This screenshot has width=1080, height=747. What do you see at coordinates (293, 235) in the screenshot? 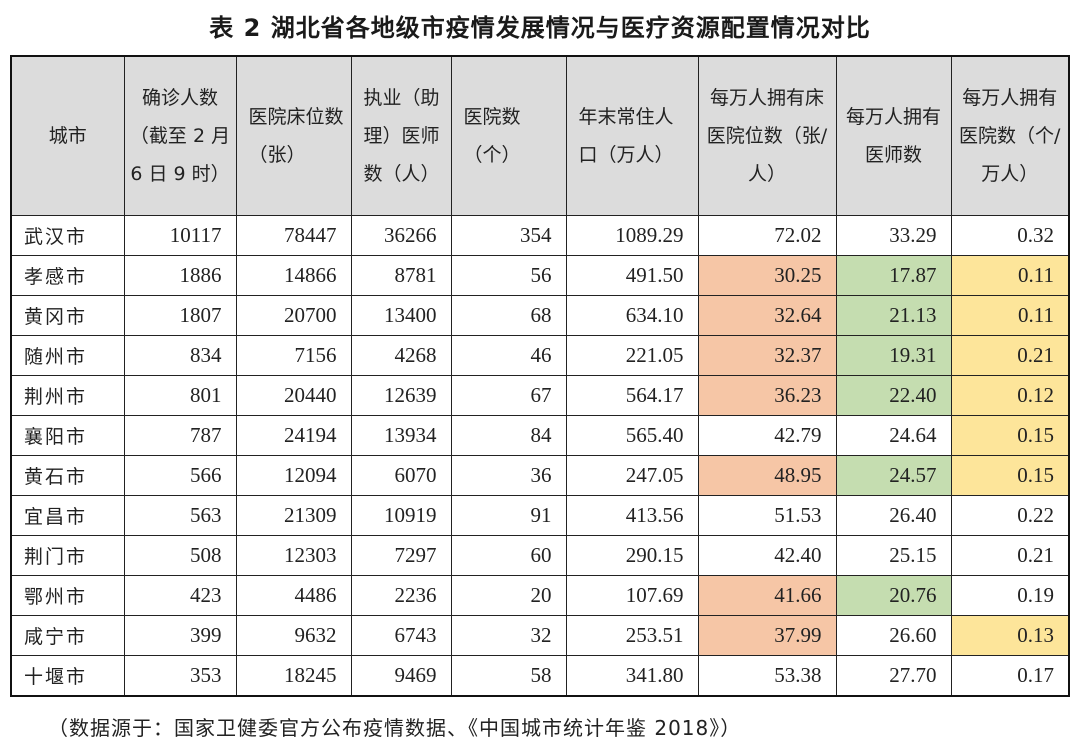
I see `cell-beds: 78447` at bounding box center [293, 235].